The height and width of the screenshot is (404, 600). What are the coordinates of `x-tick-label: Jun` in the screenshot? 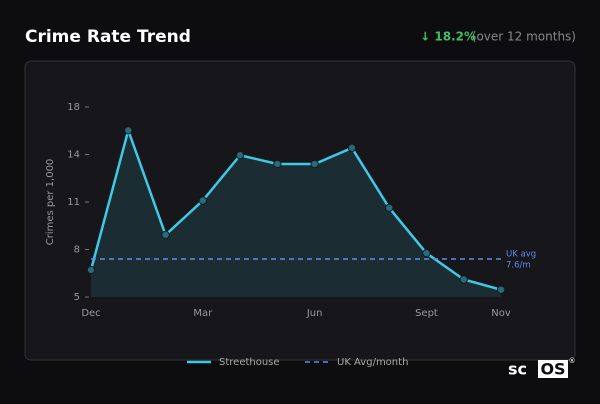 It's located at (314, 313).